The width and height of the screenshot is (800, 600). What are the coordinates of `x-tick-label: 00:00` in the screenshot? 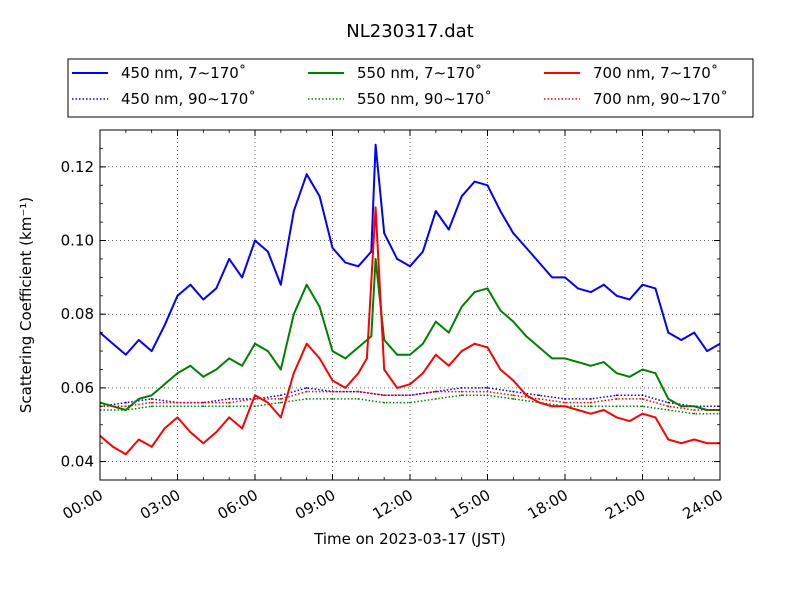 It's located at (83, 504).